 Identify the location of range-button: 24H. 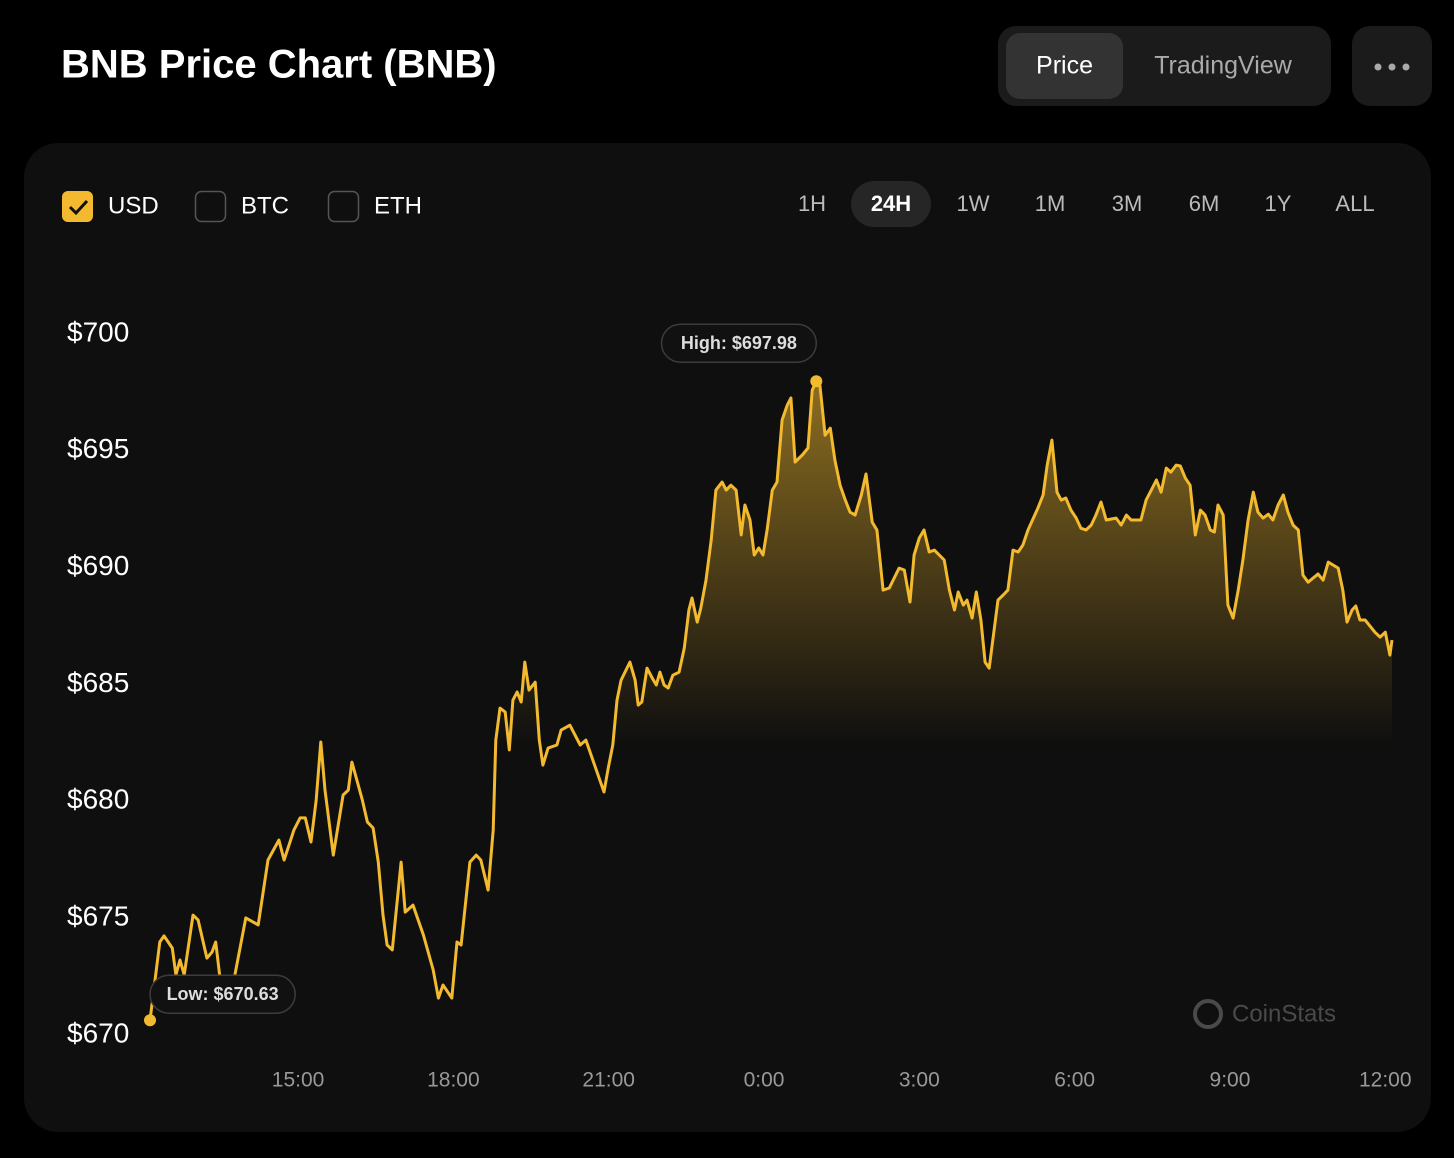
(891, 203).